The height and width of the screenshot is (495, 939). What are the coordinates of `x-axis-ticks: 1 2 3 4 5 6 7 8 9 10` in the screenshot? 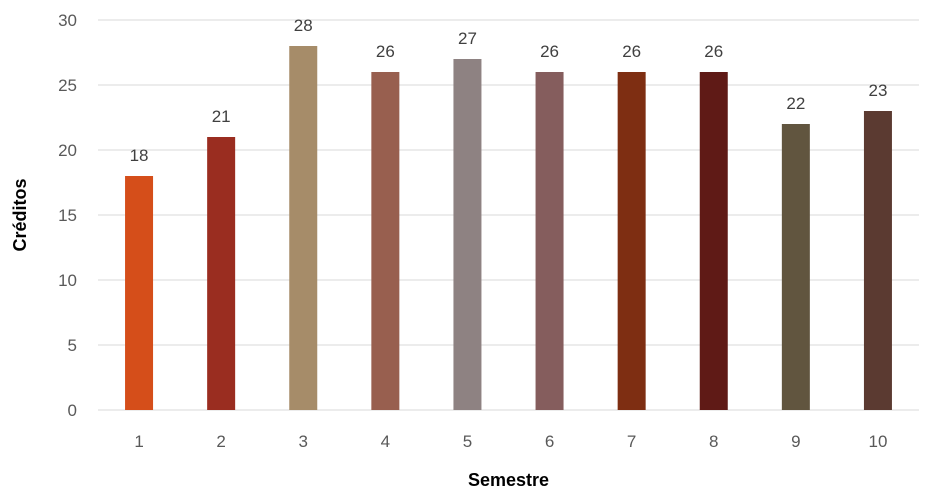 It's located at (510, 441).